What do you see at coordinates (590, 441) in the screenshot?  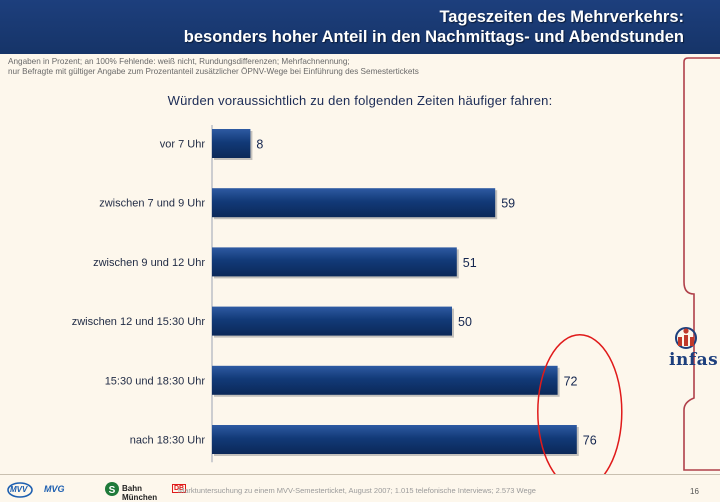 I see `value-label: 76` at bounding box center [590, 441].